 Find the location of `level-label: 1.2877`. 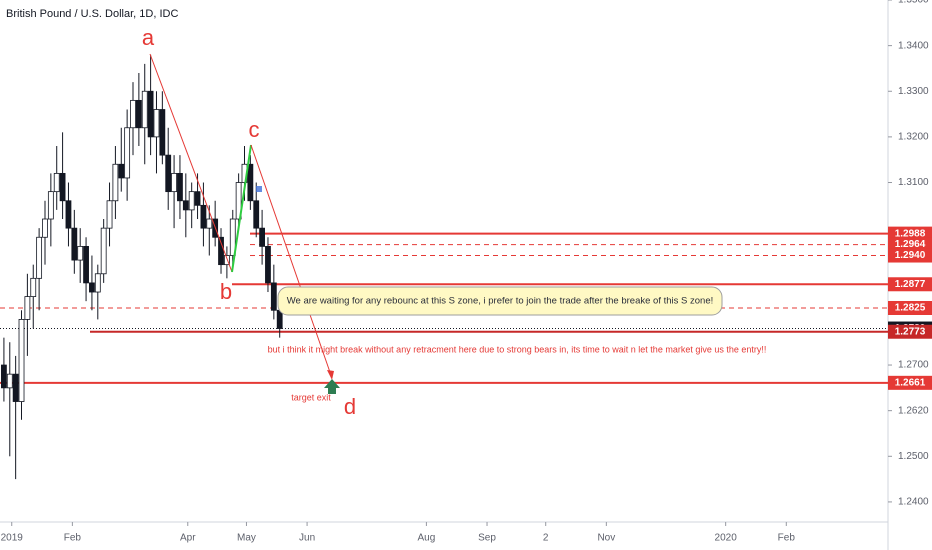

level-label: 1.2877 is located at coordinates (910, 284).